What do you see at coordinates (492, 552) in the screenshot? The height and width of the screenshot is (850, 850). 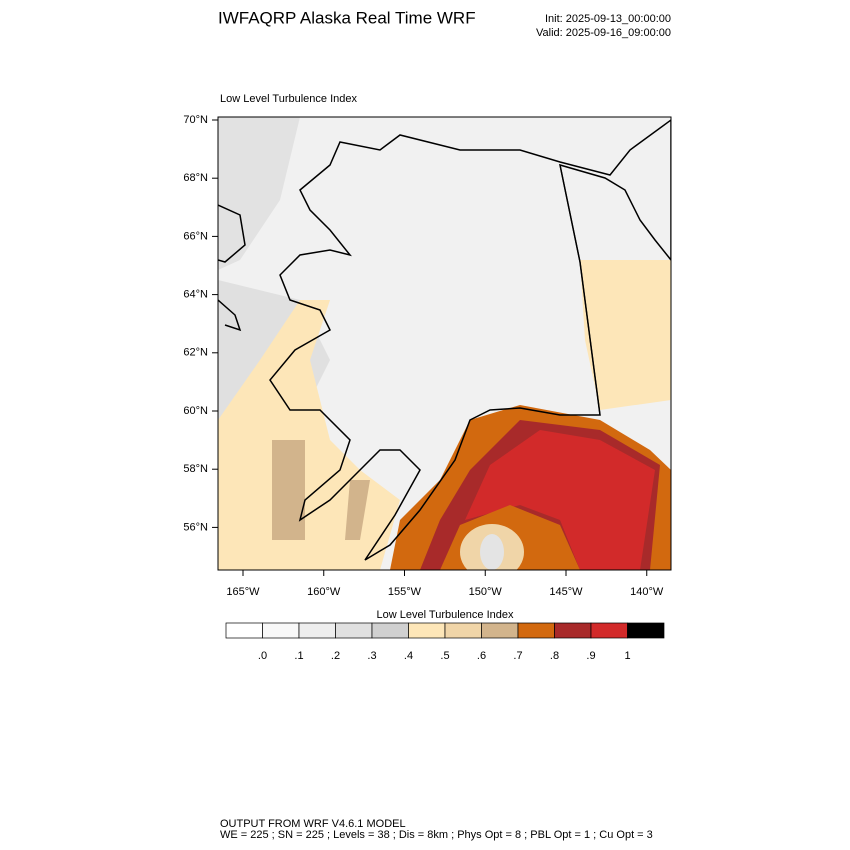 I see `field-gray-oval` at bounding box center [492, 552].